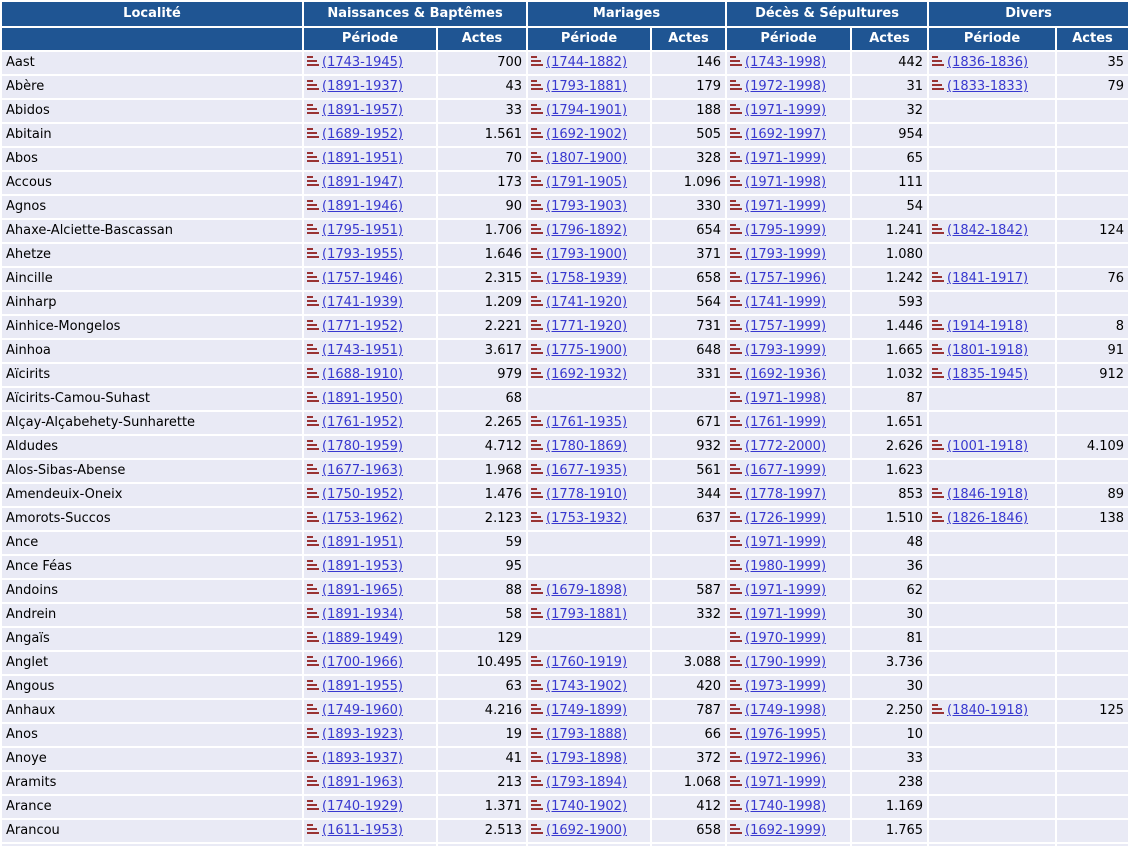  I want to click on naissances-periode-link: (1741-1939), so click(363, 302).